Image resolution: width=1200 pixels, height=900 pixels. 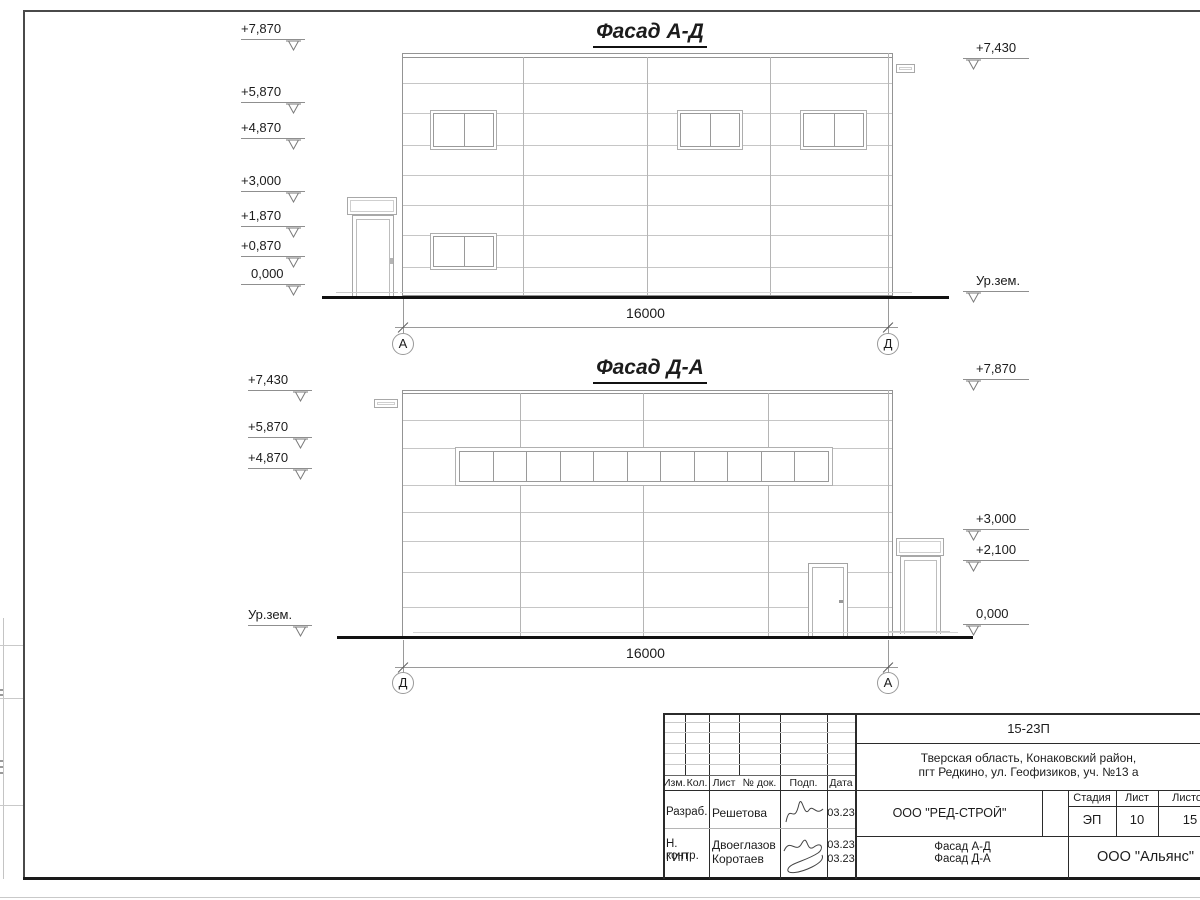 What do you see at coordinates (674, 783) in the screenshot?
I see `col-header-izm: Изм.` at bounding box center [674, 783].